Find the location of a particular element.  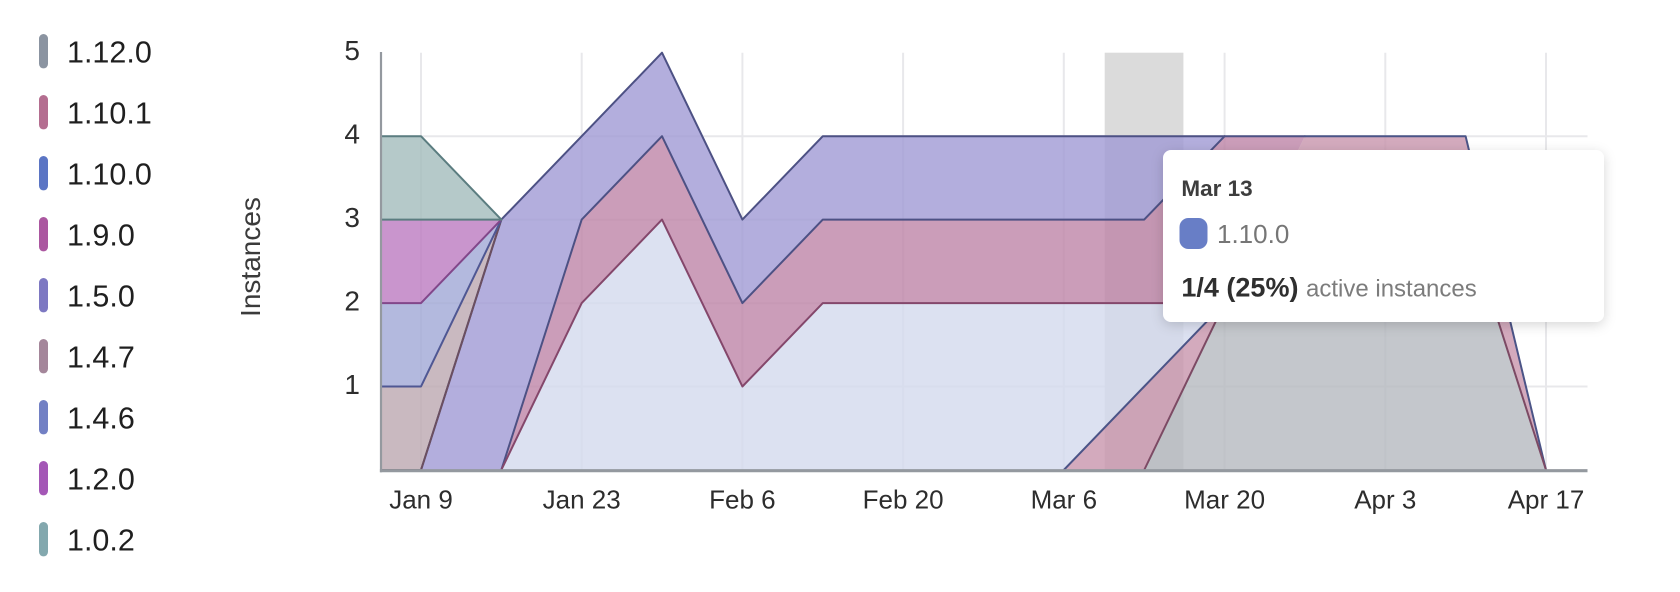

svg-text: 2 is located at coordinates (352, 301).